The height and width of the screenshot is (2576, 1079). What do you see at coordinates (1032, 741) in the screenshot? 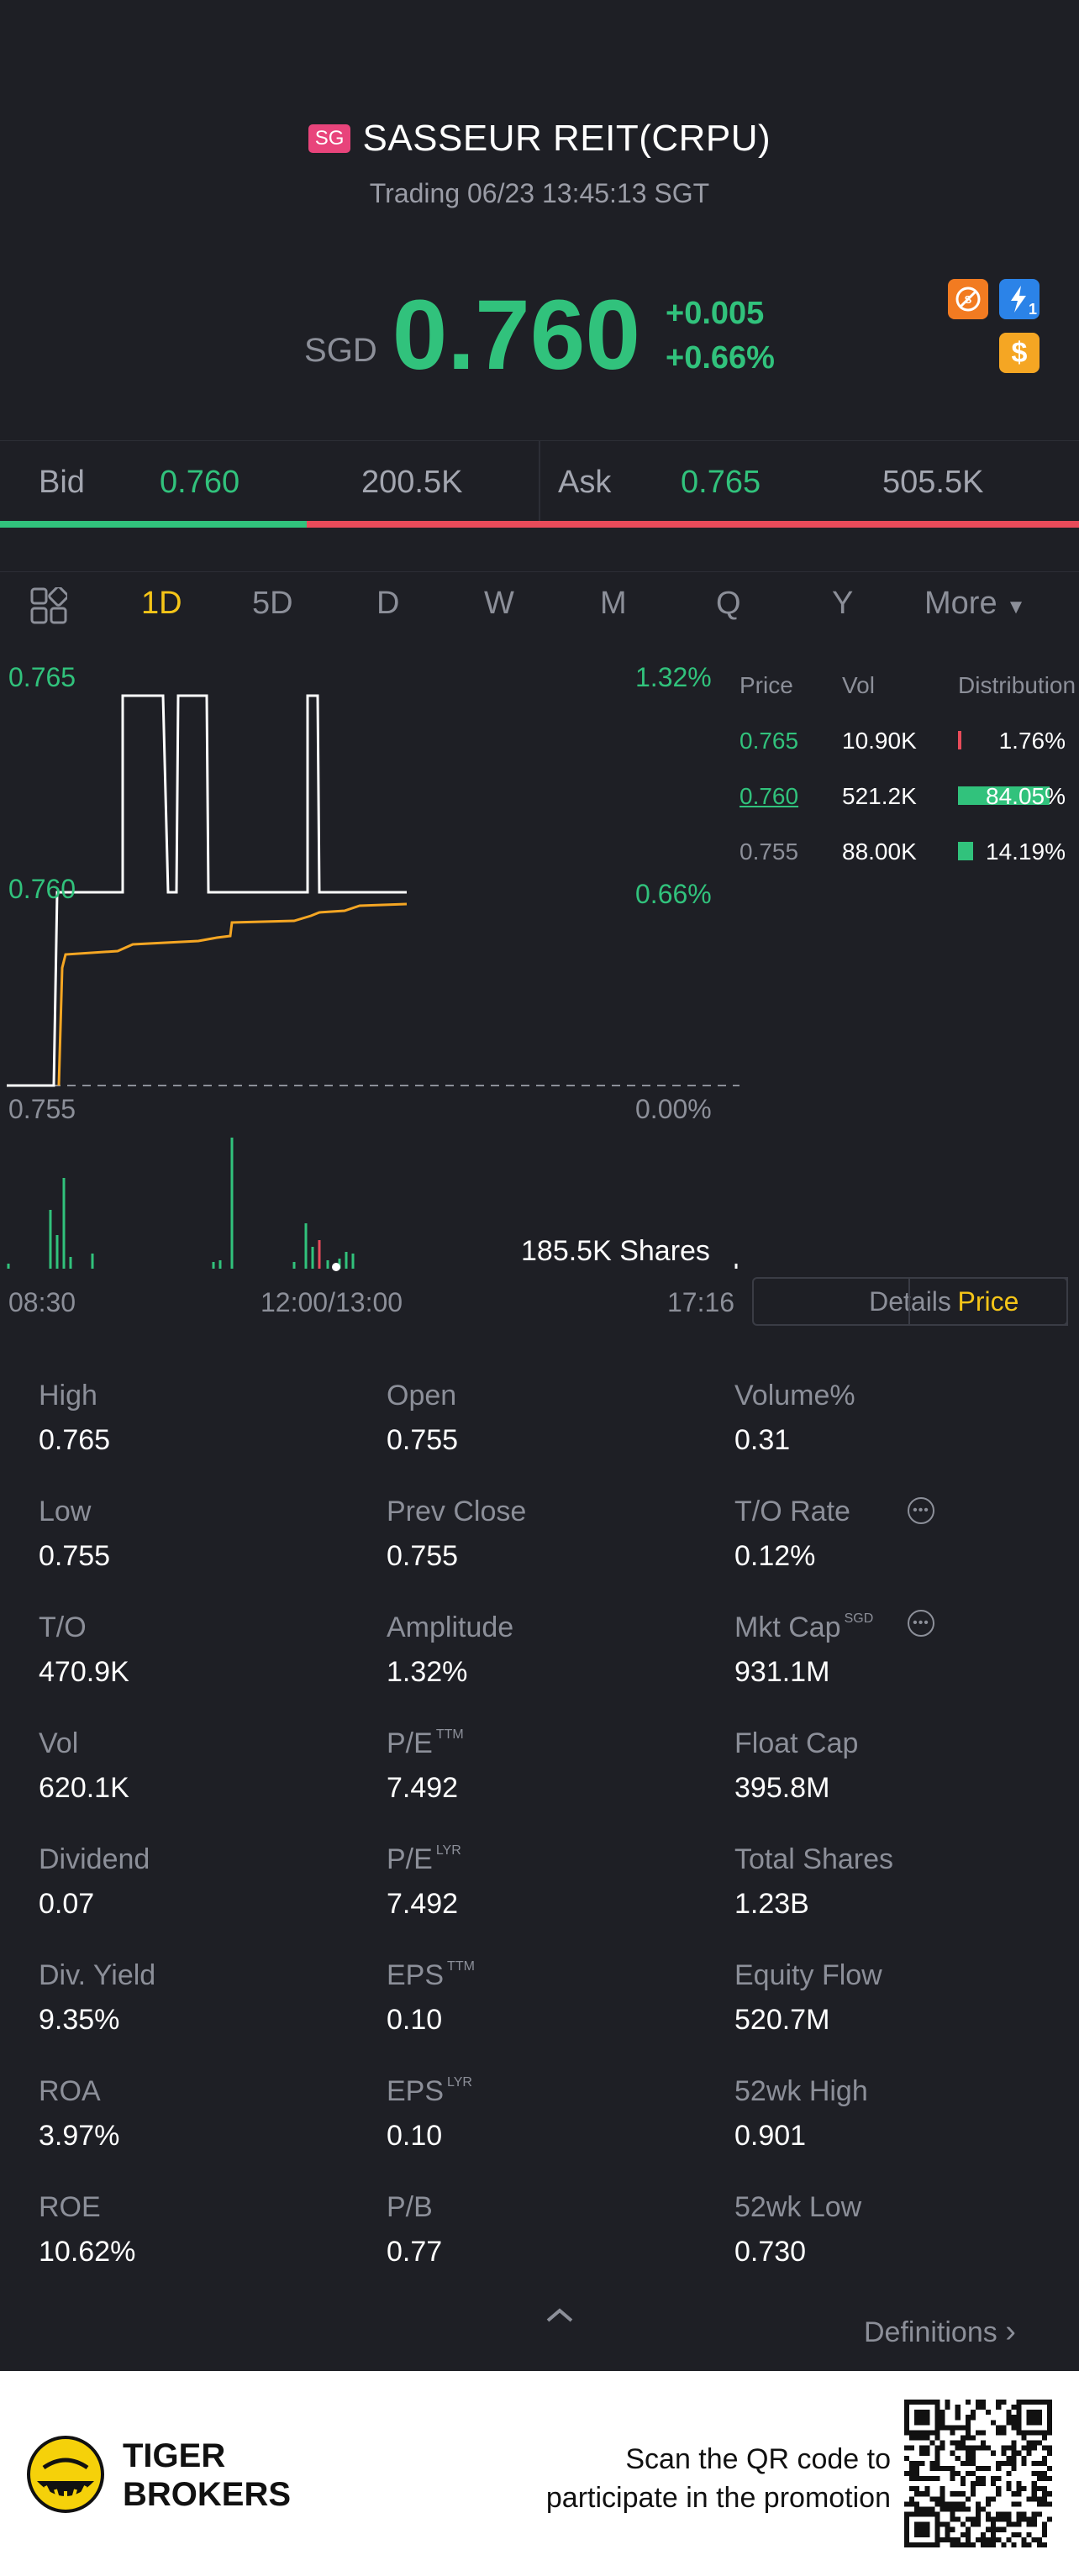
I see `pv-row-dist: 1.76%` at bounding box center [1032, 741].